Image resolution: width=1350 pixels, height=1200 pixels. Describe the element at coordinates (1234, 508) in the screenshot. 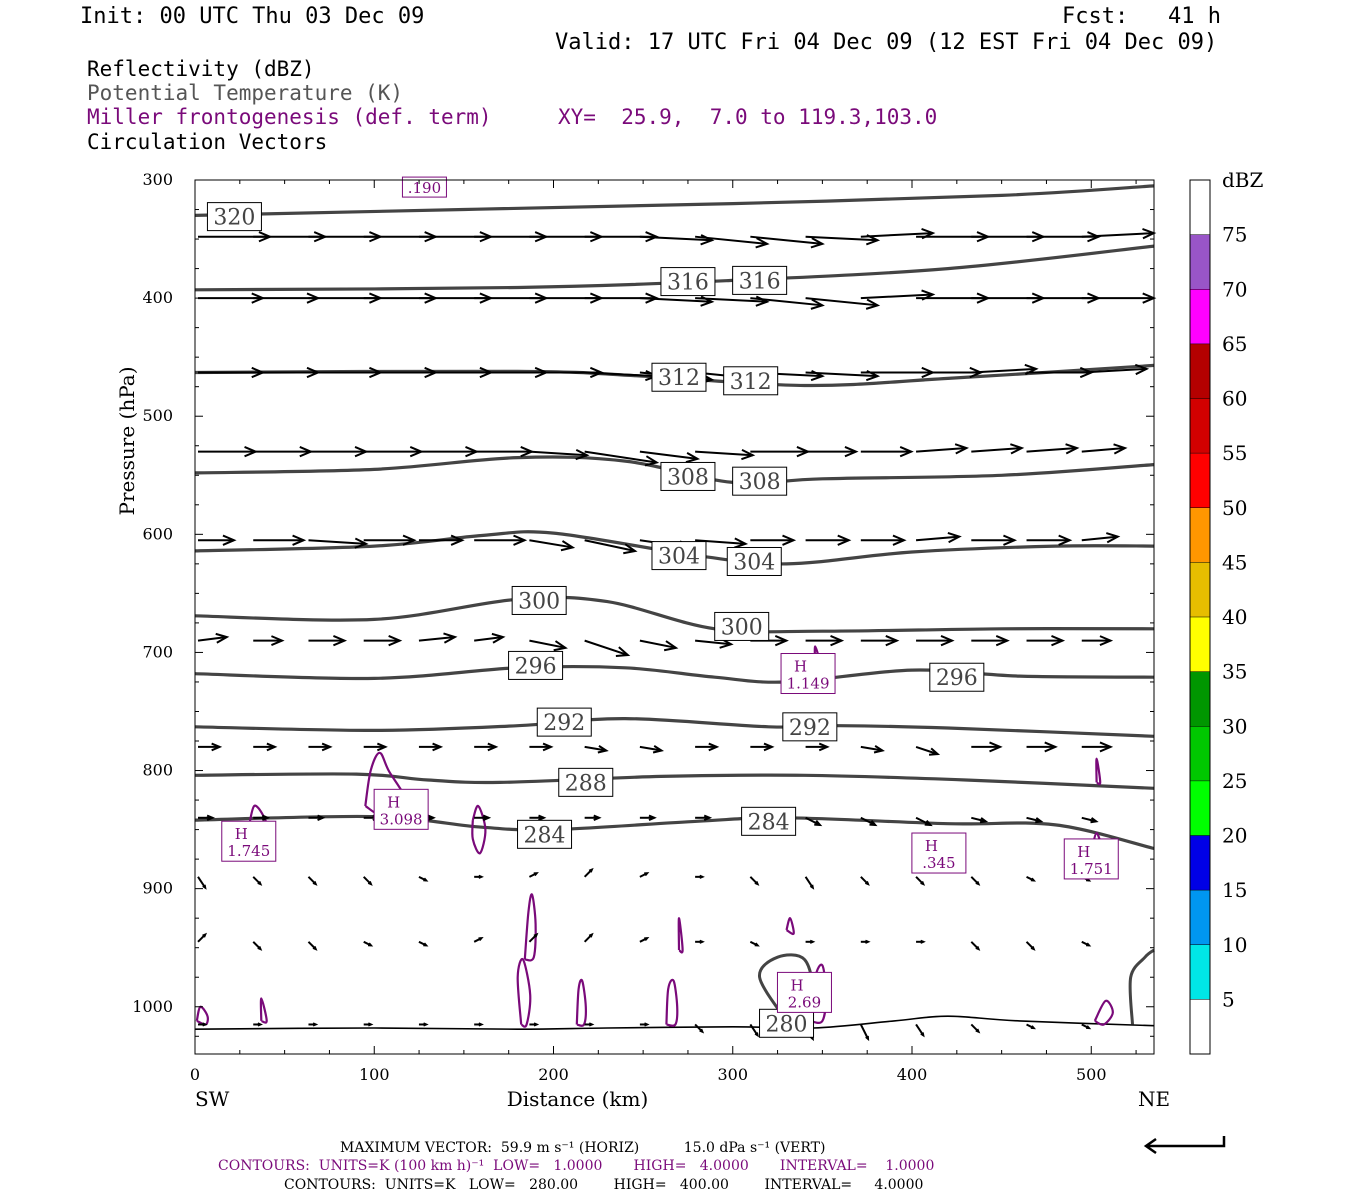

I see `colorbar-level: 50` at that location.